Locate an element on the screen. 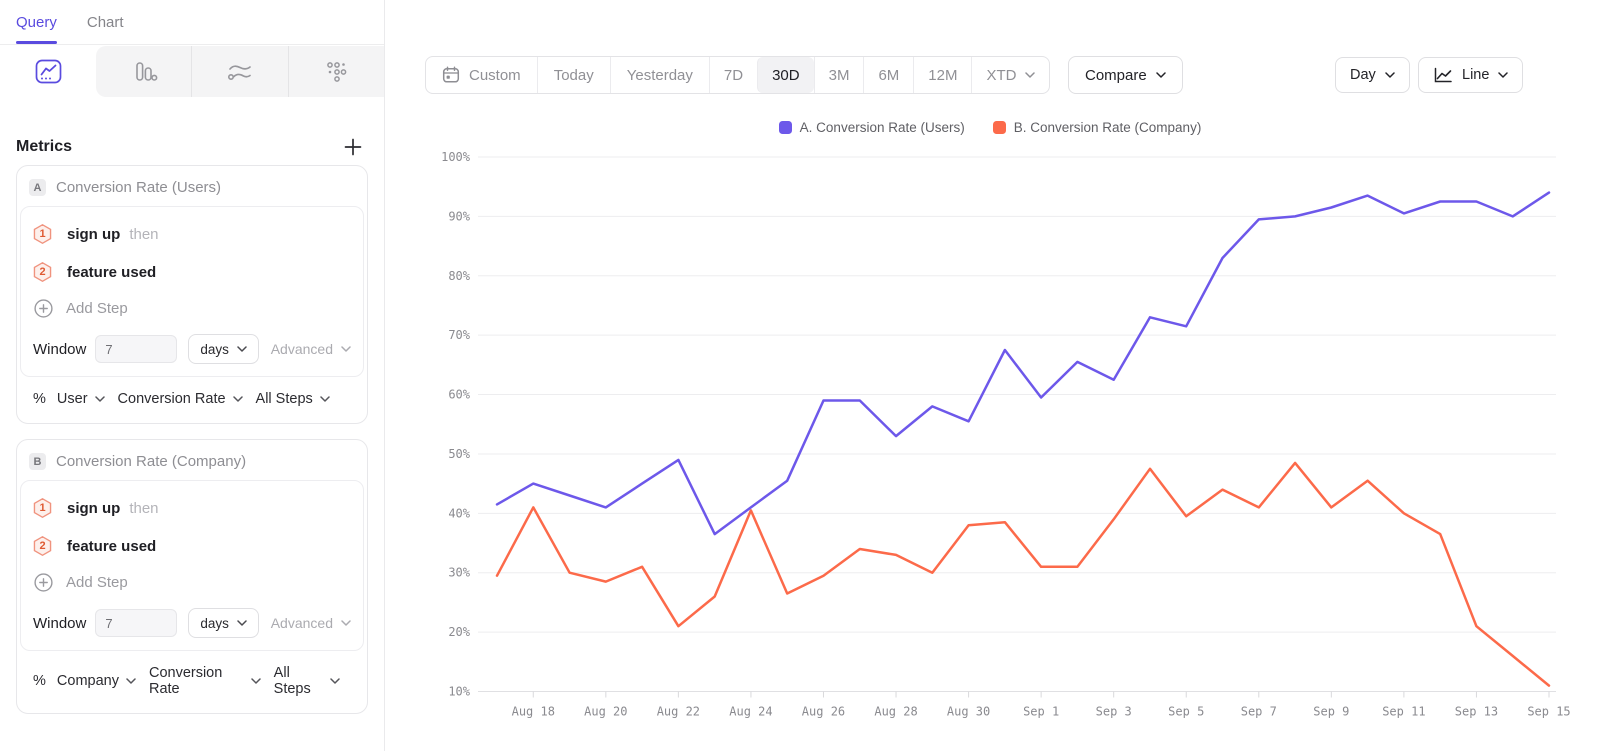 Image resolution: width=1600 pixels, height=751 pixels. svg-text: Aug 22 is located at coordinates (678, 712).